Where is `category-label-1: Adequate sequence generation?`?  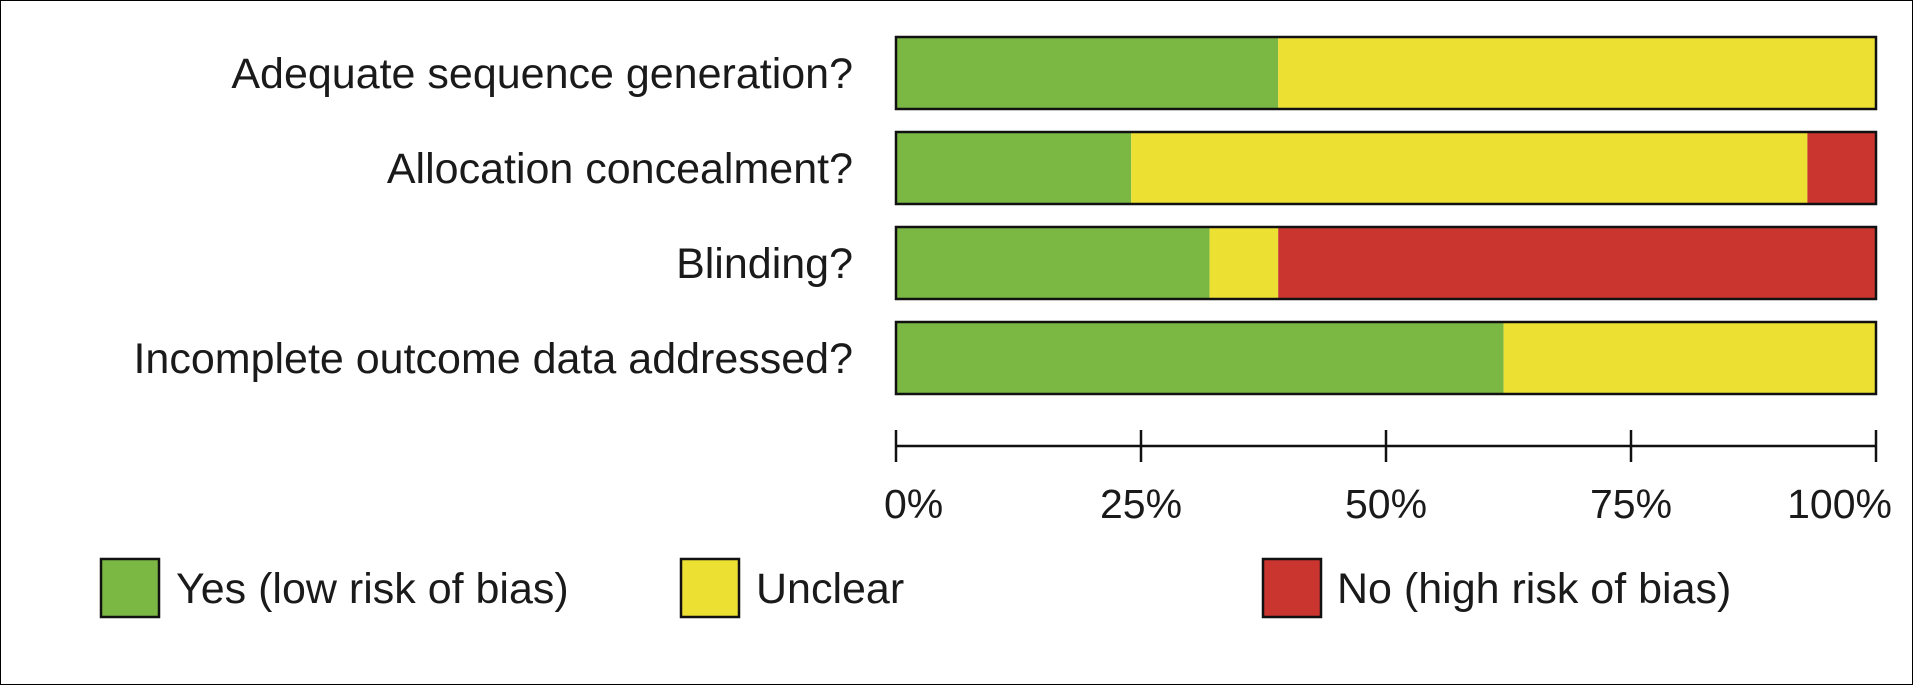 category-label-1: Adequate sequence generation? is located at coordinates (542, 74).